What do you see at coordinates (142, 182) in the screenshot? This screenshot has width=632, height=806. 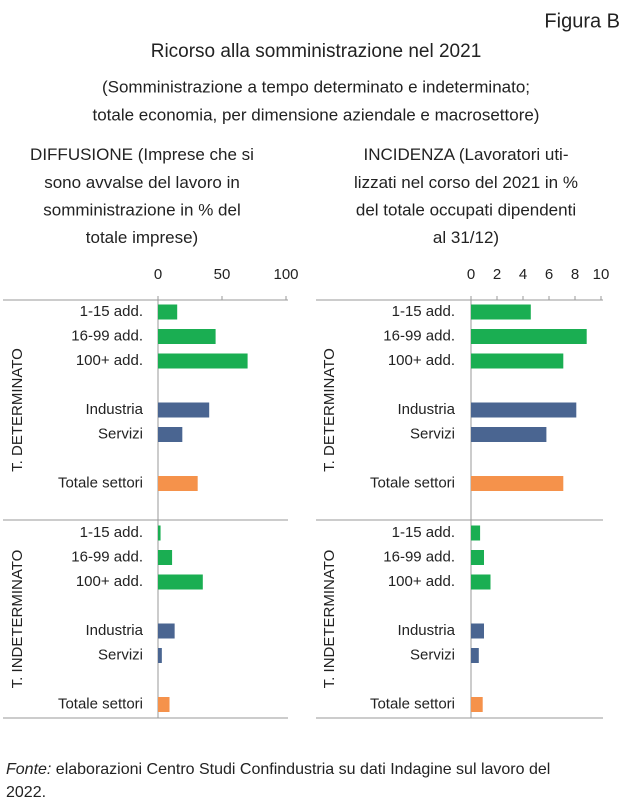 I see `panel-title: sono avvalse del lavoro in` at bounding box center [142, 182].